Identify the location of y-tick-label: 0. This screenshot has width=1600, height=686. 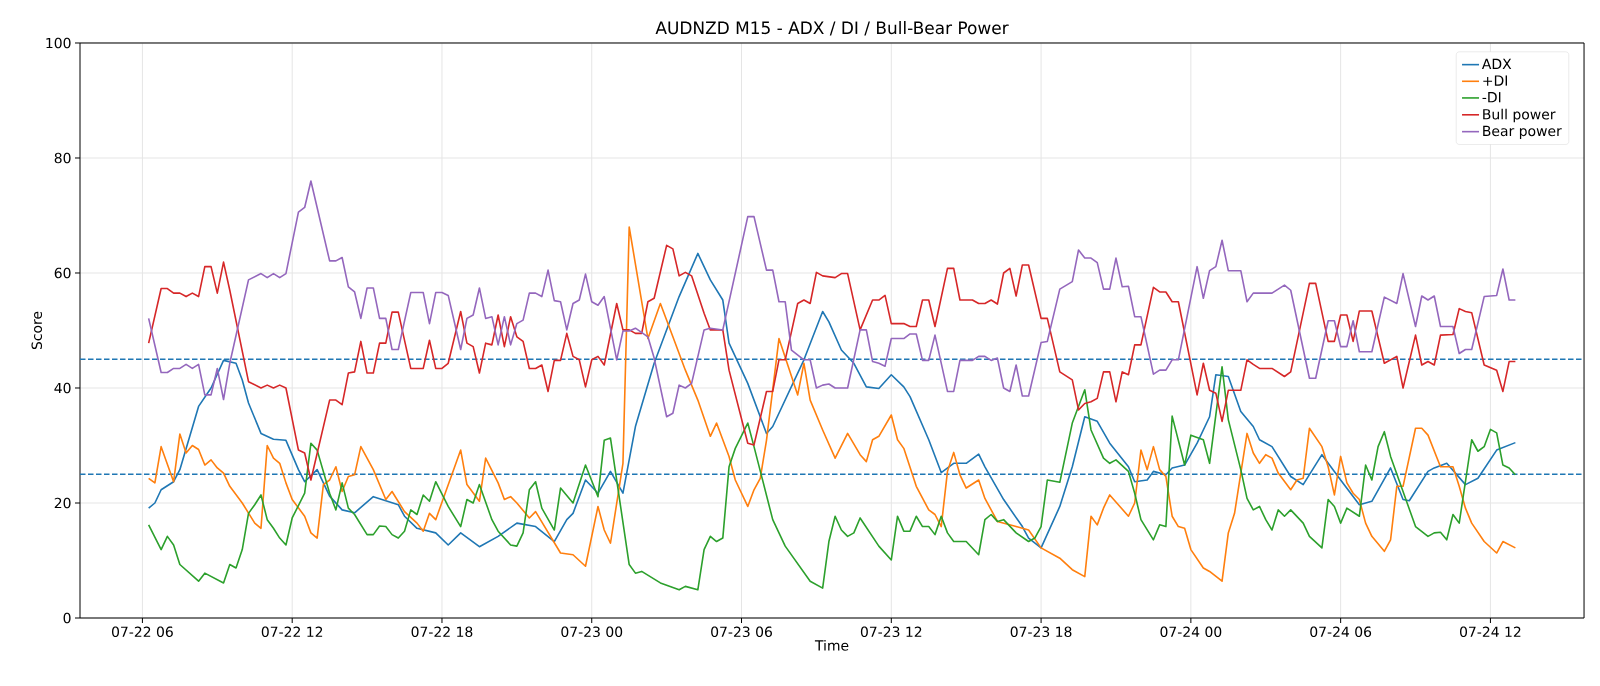
(67, 618).